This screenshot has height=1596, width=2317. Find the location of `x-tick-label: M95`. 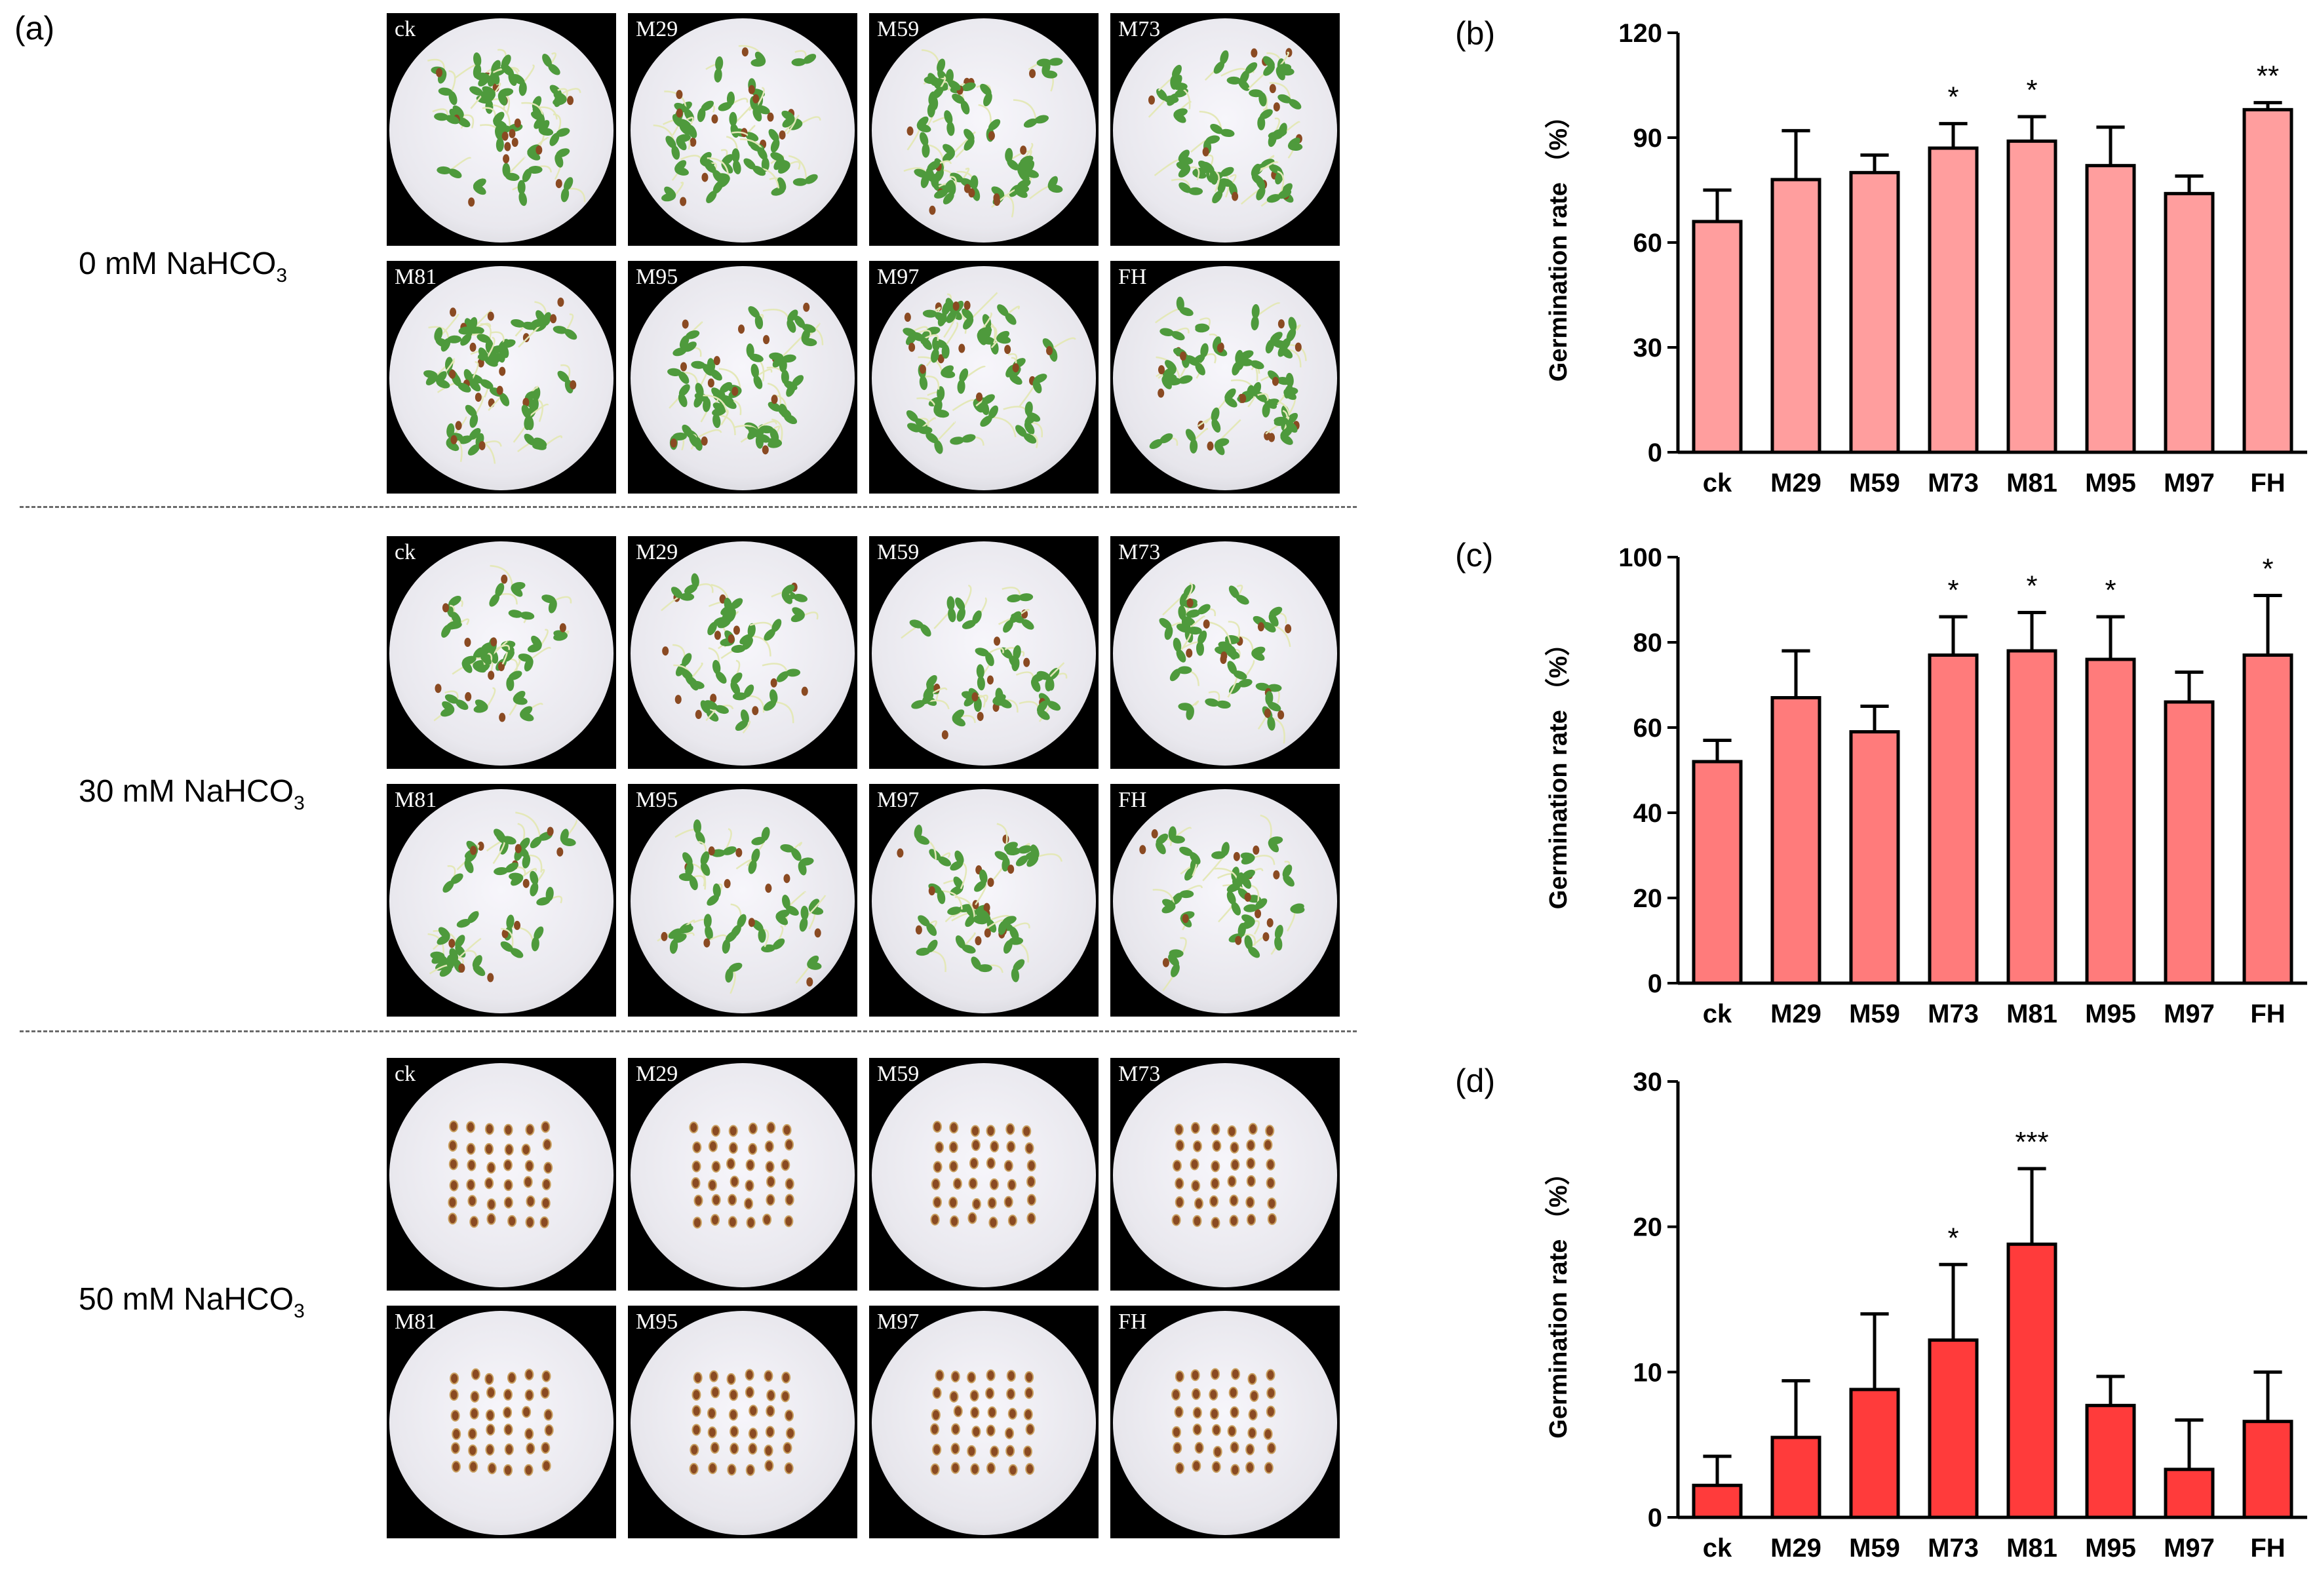

x-tick-label: M95 is located at coordinates (2110, 483).